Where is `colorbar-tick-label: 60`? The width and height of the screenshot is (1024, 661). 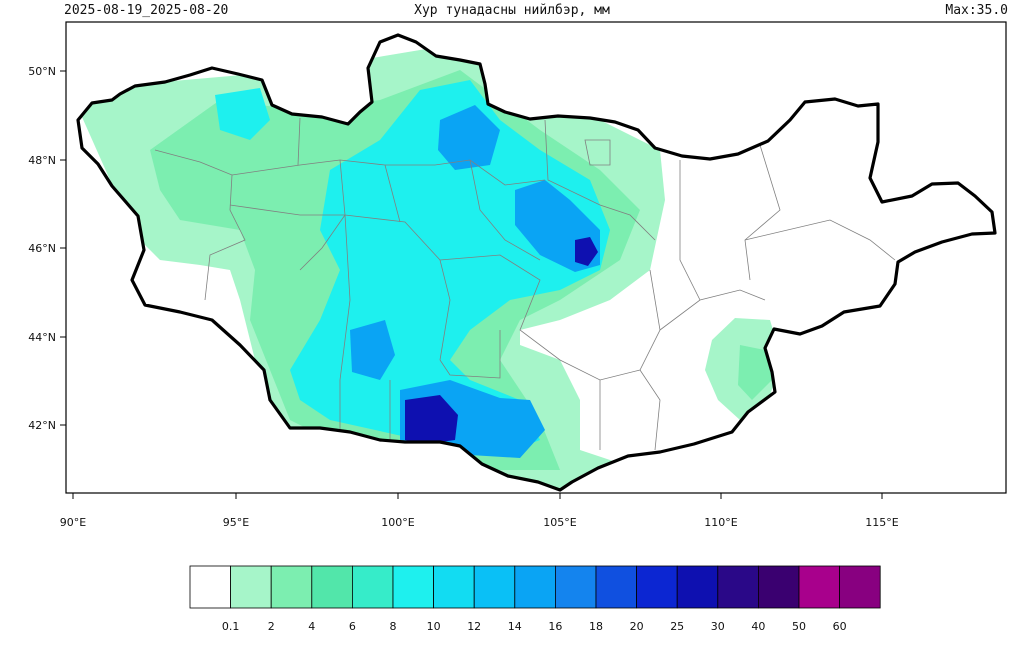
colorbar-tick-label: 60 is located at coordinates (839, 626).